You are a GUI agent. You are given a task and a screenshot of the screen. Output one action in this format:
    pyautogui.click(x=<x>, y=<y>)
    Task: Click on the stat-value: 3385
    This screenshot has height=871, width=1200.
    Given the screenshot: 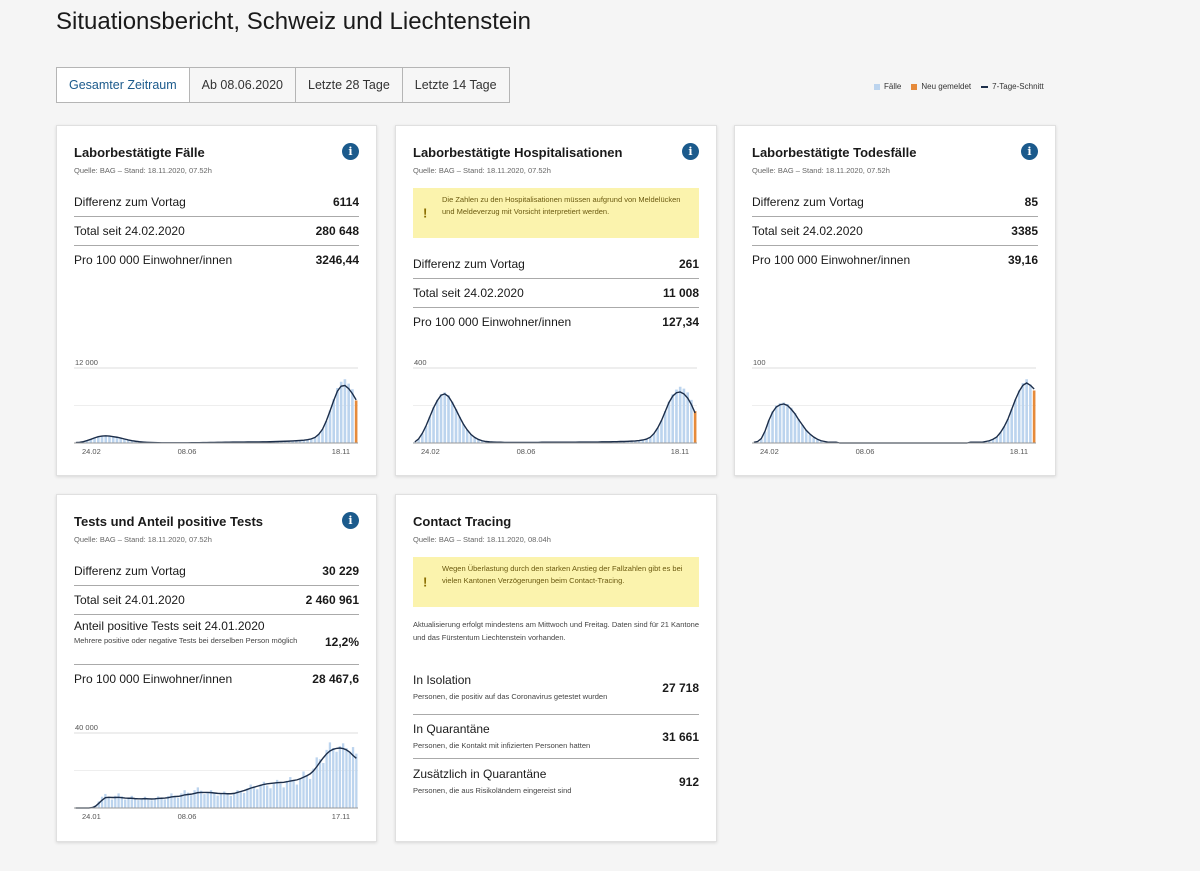 What is the action you would take?
    pyautogui.click(x=1024, y=231)
    